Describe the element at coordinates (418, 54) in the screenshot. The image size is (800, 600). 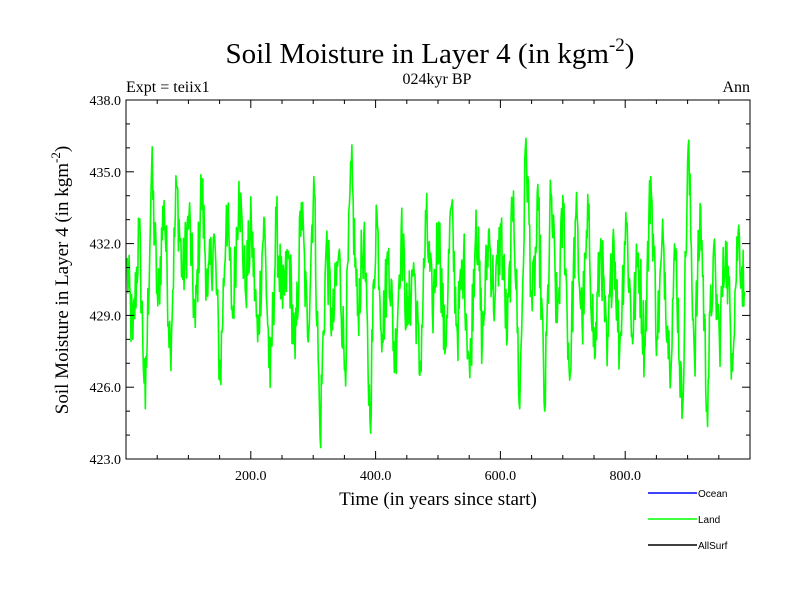
I see `chart-title-main: Soil Moisture in Layer 4 (in kgm` at that location.